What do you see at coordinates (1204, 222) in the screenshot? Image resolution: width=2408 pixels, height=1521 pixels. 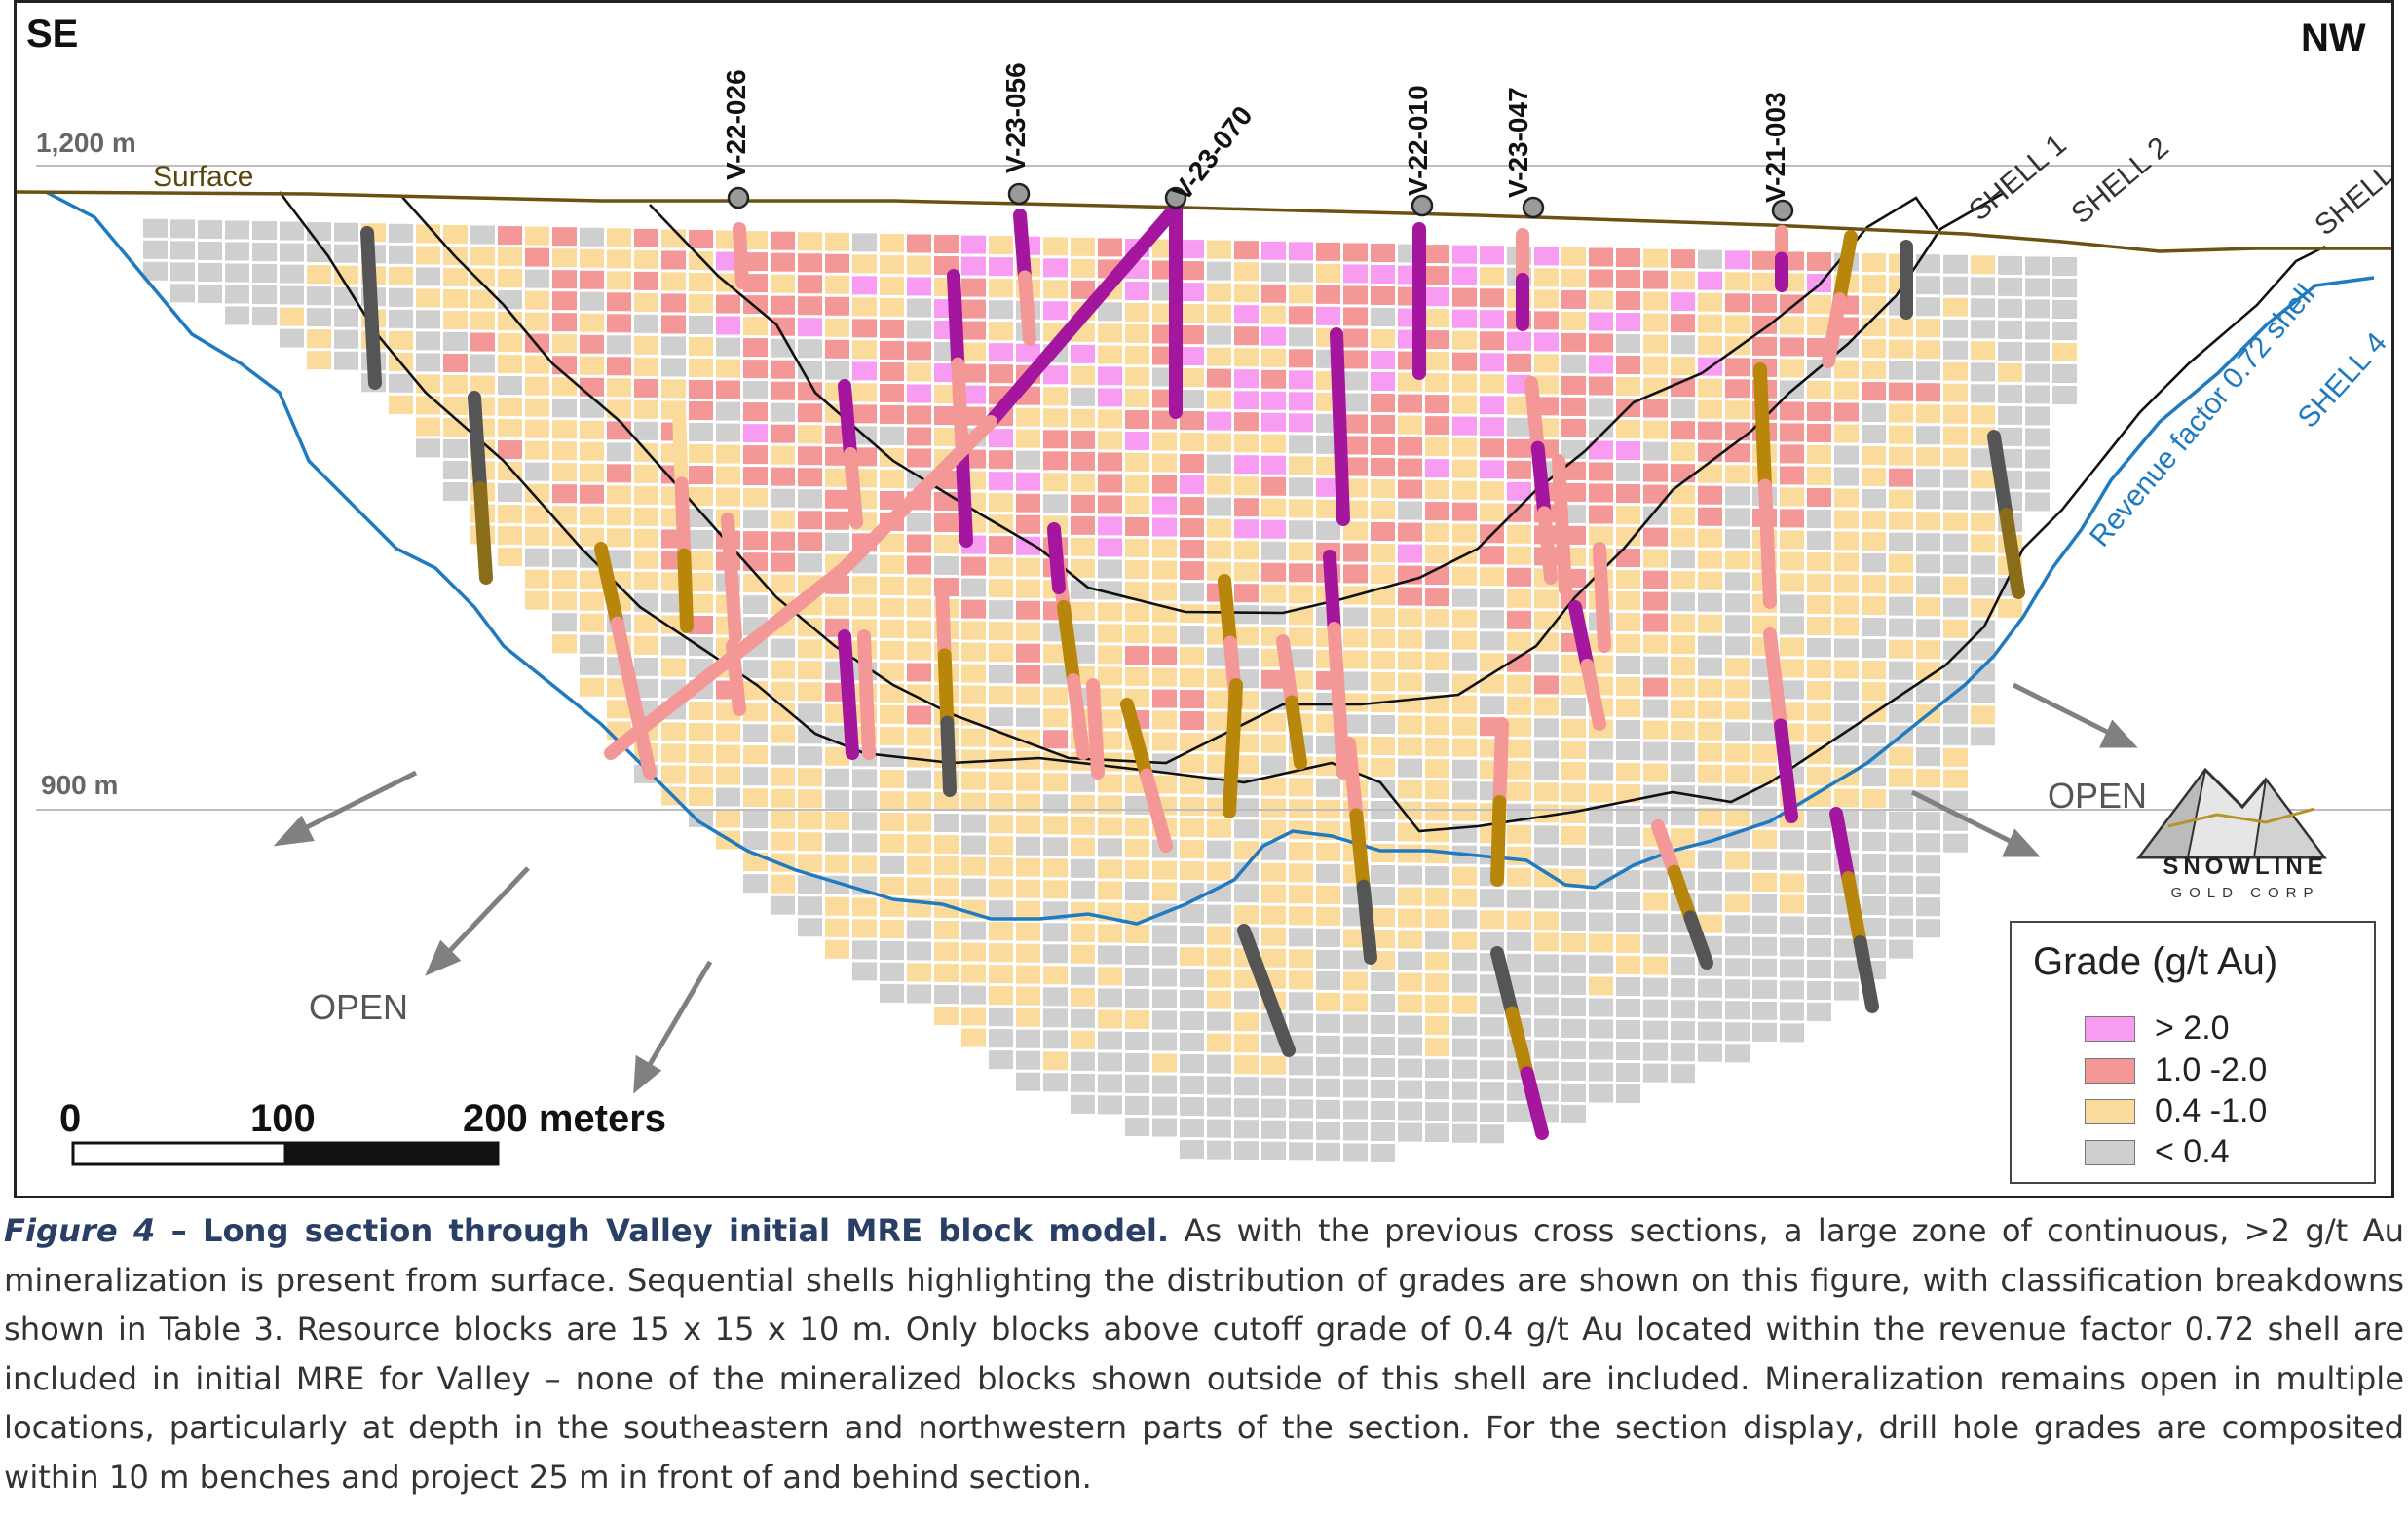 I see `topographic-surface-line` at bounding box center [1204, 222].